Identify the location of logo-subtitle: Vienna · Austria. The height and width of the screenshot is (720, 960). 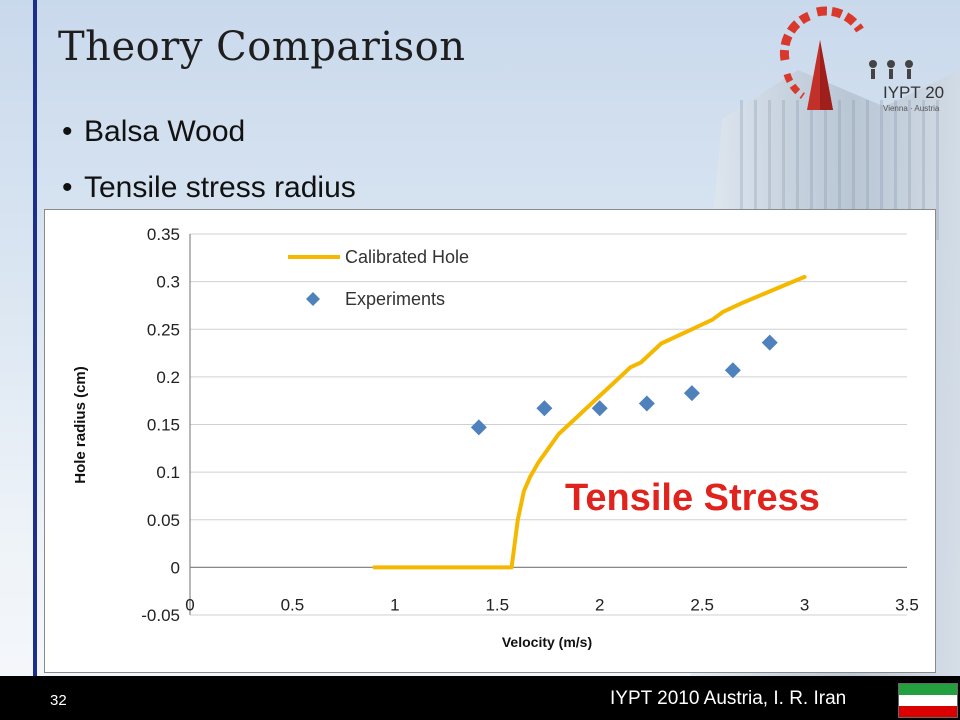
(911, 108).